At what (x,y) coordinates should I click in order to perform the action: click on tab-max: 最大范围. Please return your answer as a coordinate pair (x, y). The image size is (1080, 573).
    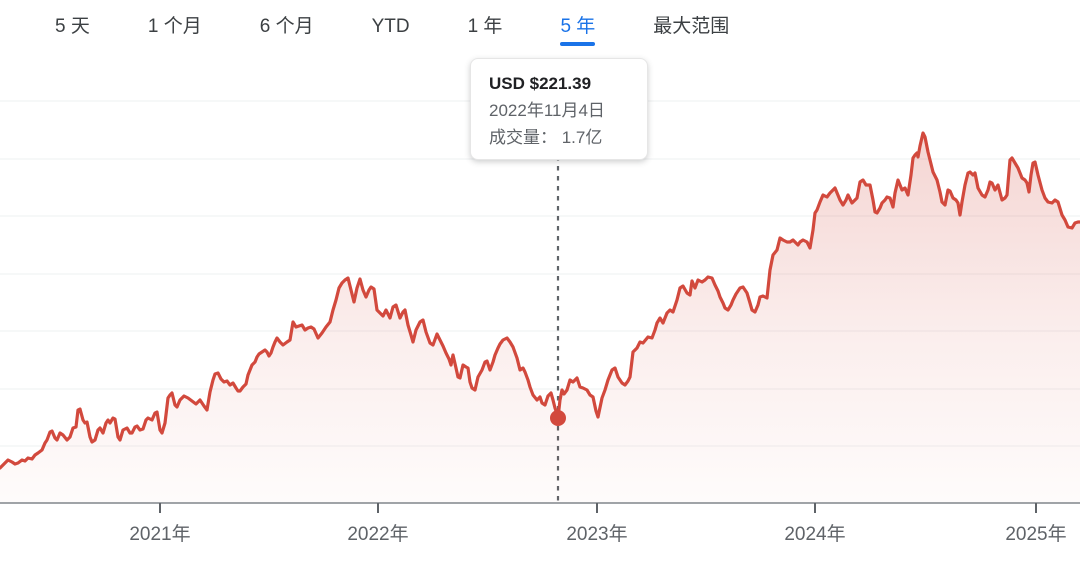
    Looking at the image, I should click on (691, 30).